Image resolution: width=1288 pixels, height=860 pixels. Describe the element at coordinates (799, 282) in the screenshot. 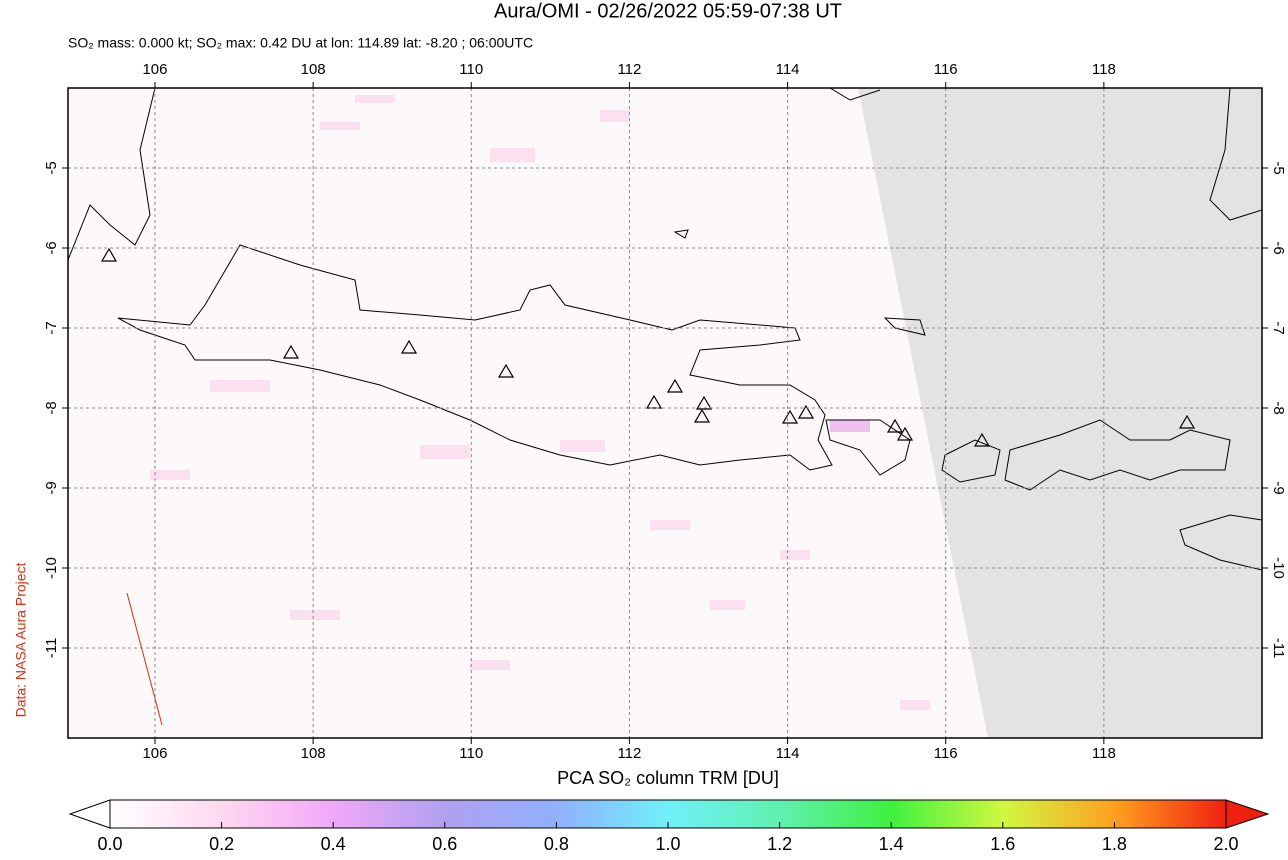

I see `coastline-madura-islands` at that location.